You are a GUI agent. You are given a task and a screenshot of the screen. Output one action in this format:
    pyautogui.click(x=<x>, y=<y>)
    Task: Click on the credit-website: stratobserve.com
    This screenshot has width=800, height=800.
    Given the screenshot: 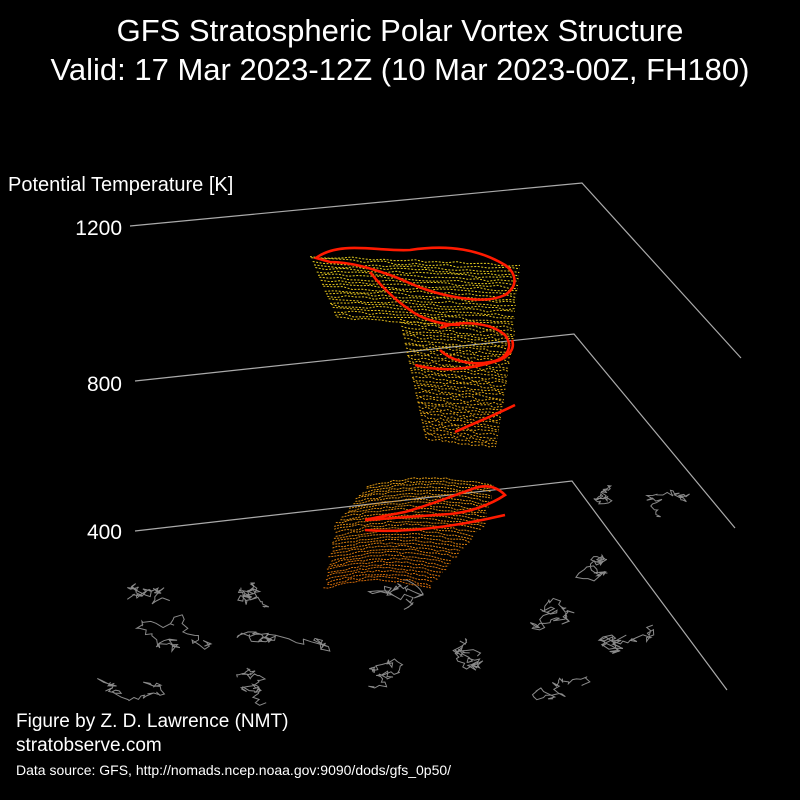 What is the action you would take?
    pyautogui.click(x=89, y=745)
    